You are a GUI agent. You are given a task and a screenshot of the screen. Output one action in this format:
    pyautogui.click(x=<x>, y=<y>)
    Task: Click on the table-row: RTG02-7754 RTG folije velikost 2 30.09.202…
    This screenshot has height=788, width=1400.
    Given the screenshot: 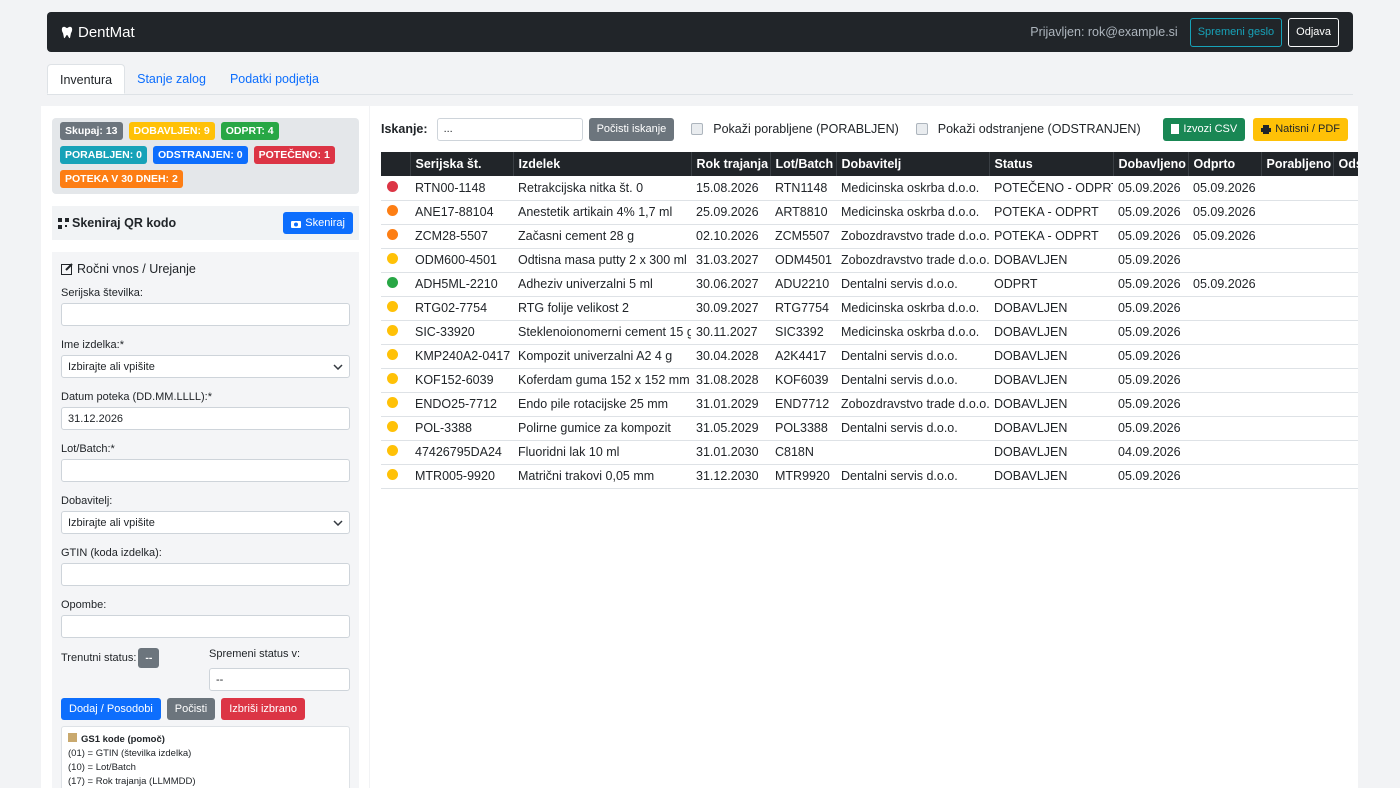 What is the action you would take?
    pyautogui.click(x=869, y=308)
    